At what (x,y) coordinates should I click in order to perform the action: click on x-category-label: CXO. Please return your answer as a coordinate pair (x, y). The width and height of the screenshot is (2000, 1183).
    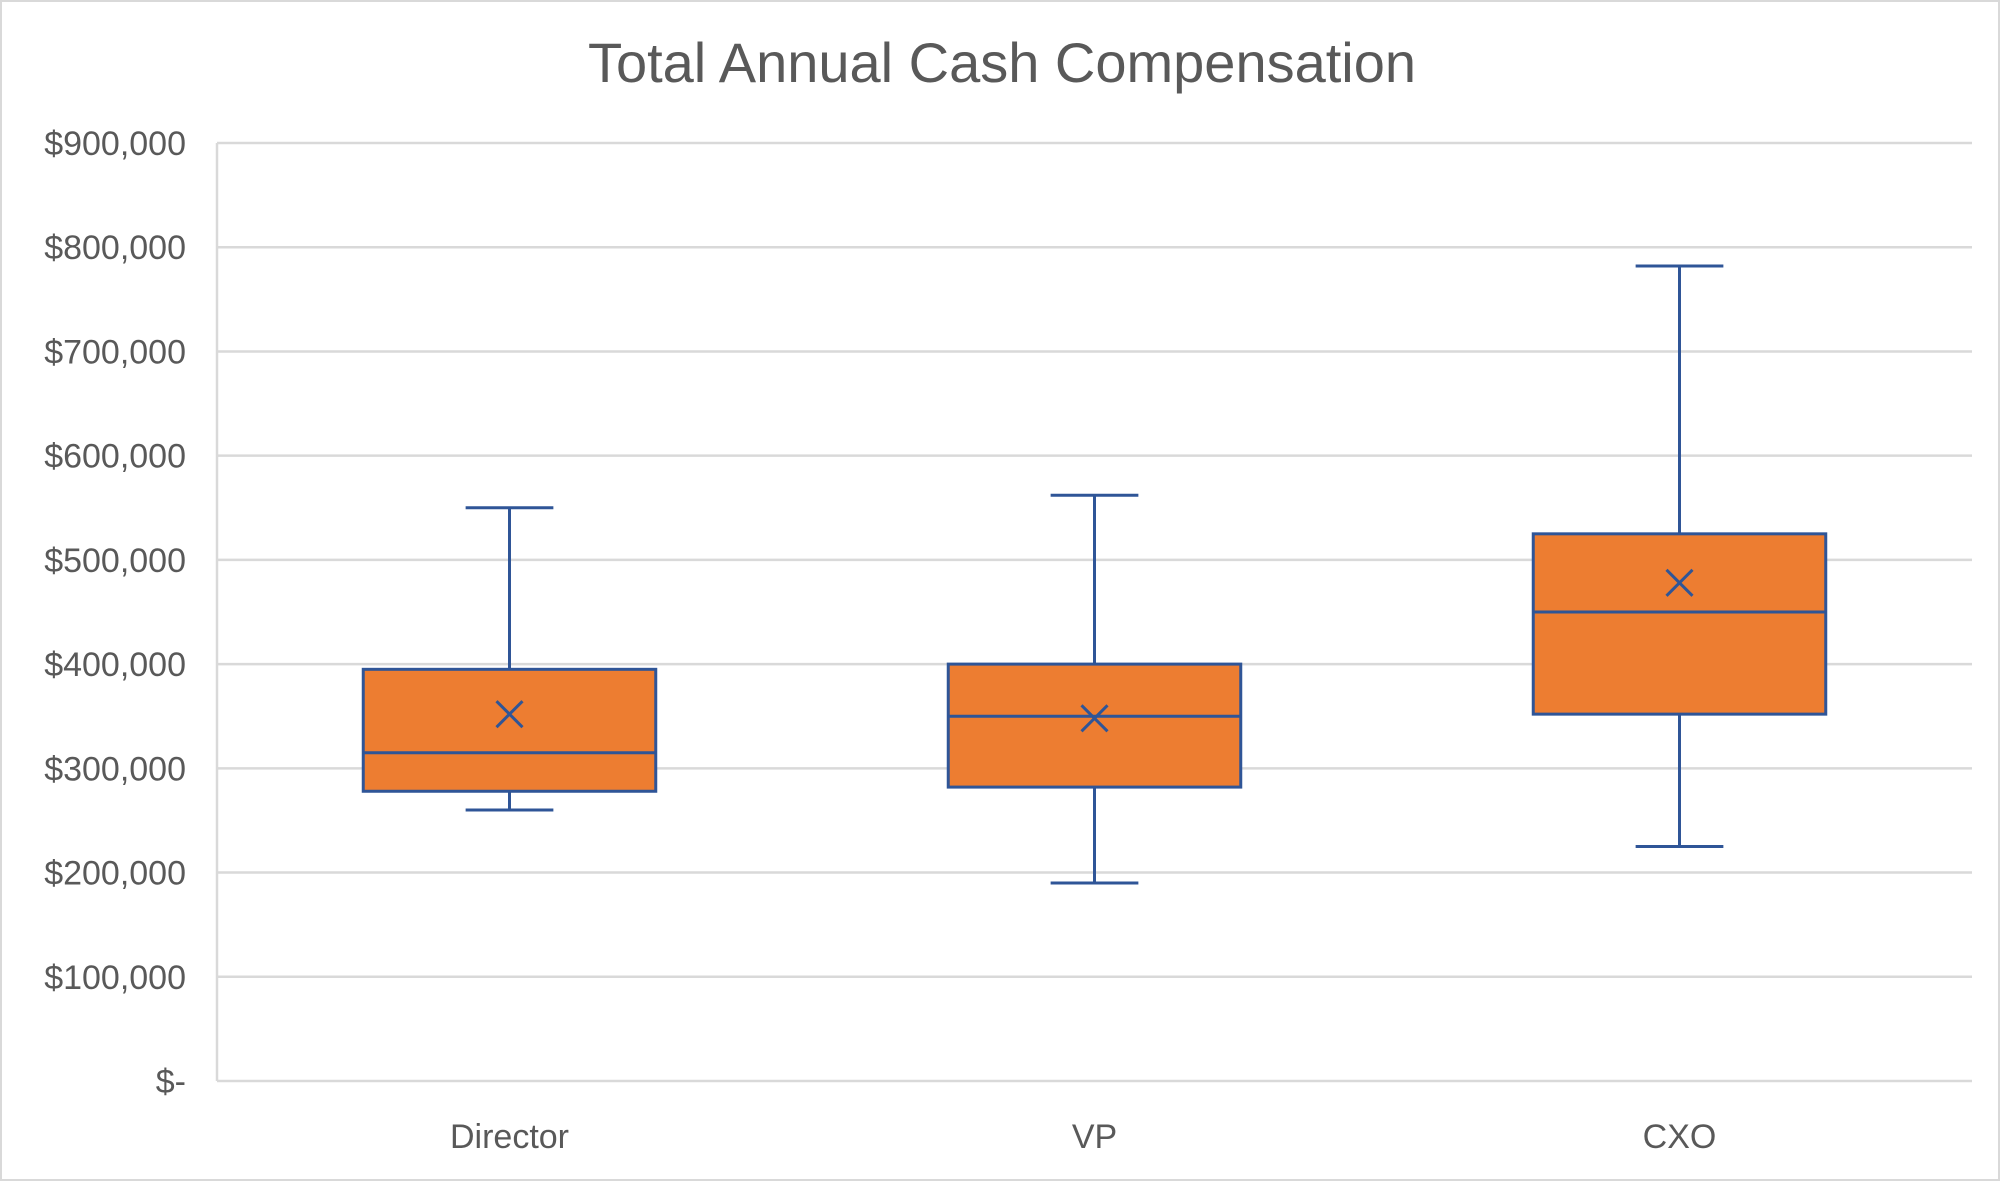
    Looking at the image, I should click on (1680, 1137).